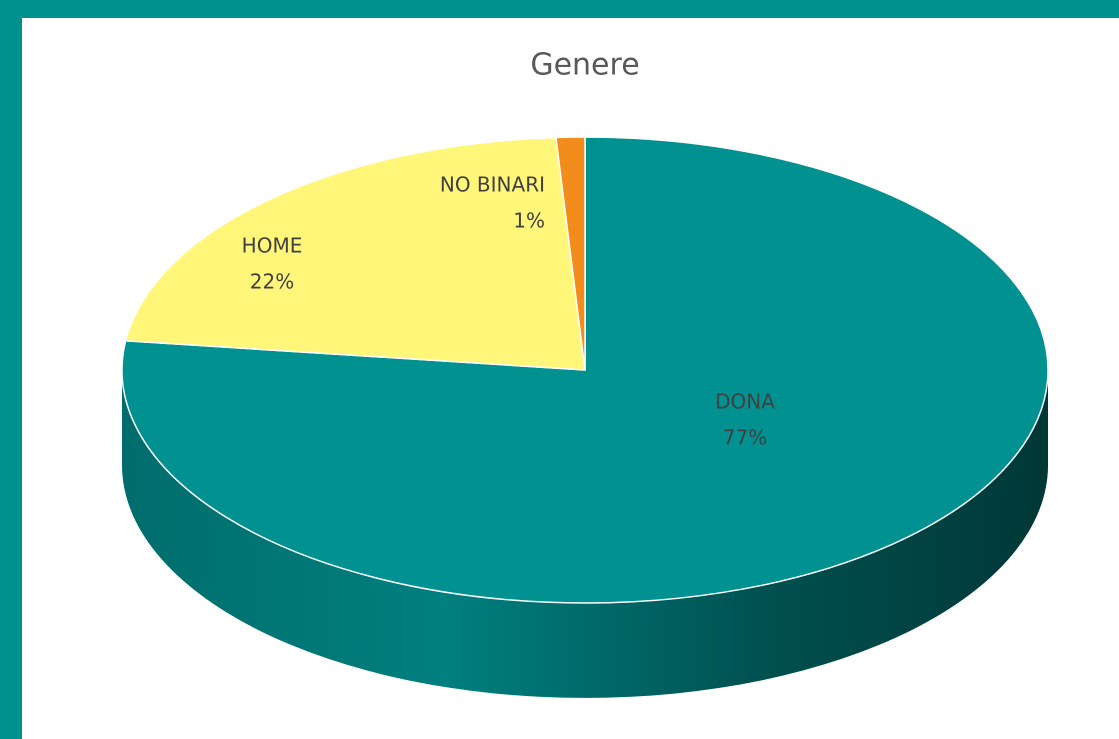 Image resolution: width=1119 pixels, height=739 pixels. Describe the element at coordinates (492, 185) in the screenshot. I see `slice-label: NO BINARI` at that location.